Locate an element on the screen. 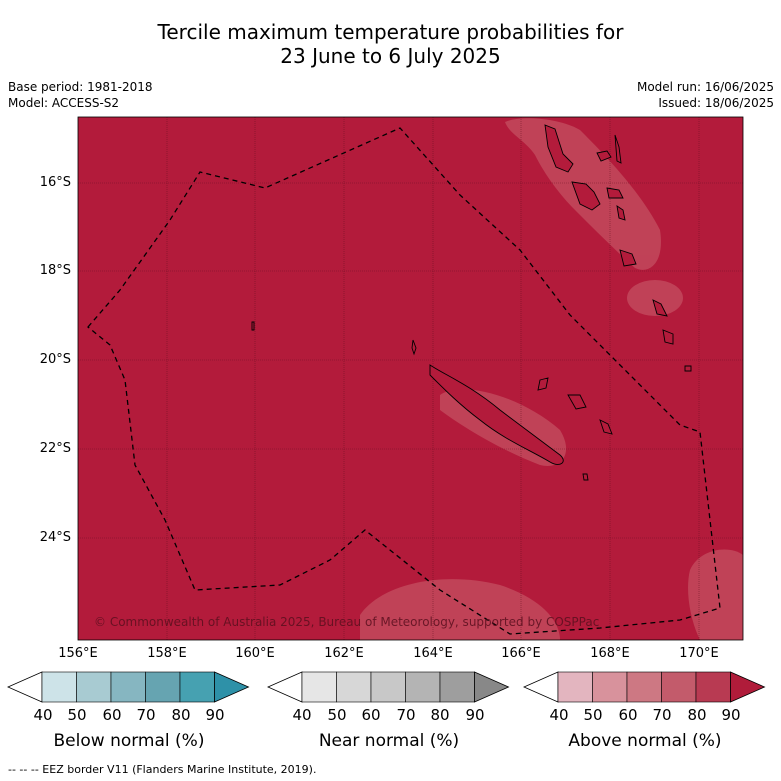  colorbar-below is located at coordinates (128, 687).